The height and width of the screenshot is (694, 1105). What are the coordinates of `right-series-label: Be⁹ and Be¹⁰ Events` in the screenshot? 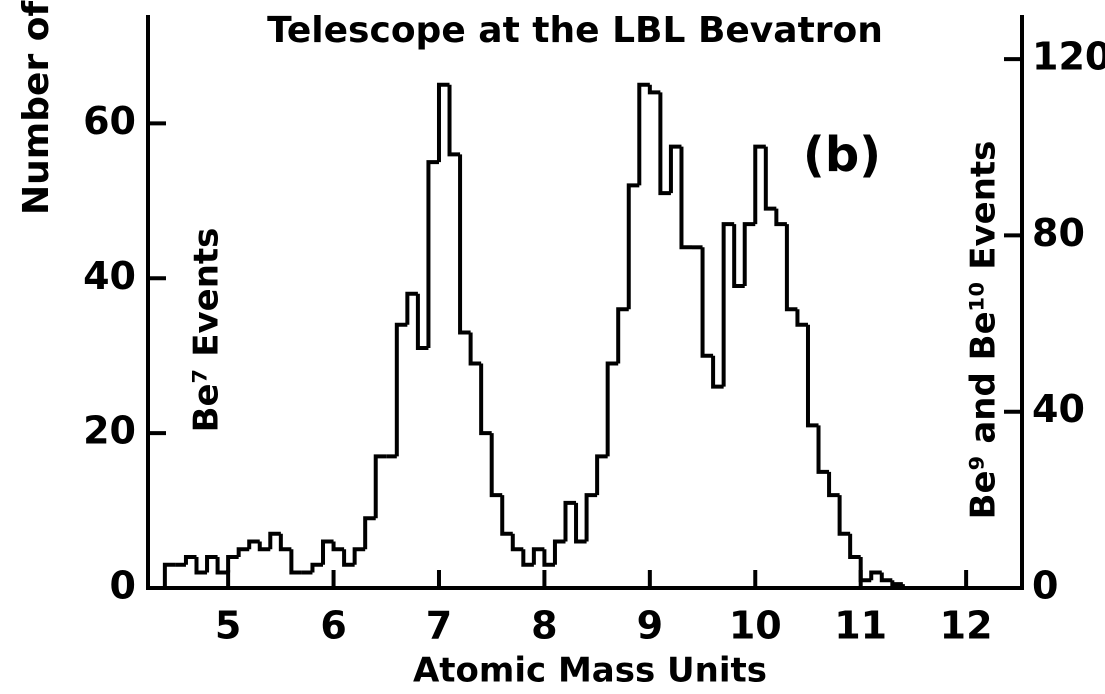 It's located at (984, 330).